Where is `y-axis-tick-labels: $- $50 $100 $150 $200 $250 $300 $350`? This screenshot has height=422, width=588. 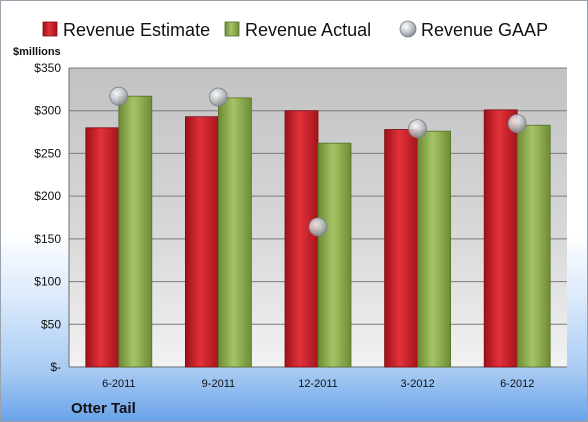
y-axis-tick-labels: $- $50 $100 $150 $200 $250 $300 $350 is located at coordinates (47, 217).